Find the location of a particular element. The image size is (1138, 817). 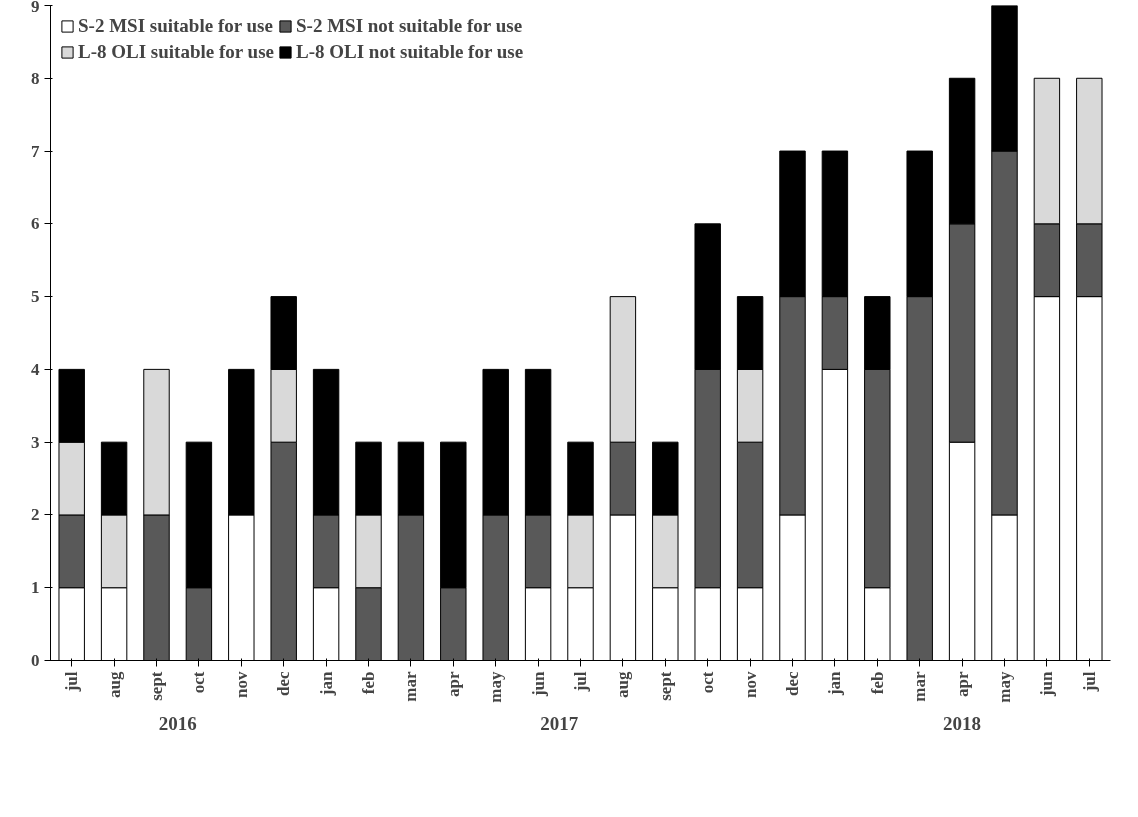

y-tick-label: 2 is located at coordinates (35, 515).